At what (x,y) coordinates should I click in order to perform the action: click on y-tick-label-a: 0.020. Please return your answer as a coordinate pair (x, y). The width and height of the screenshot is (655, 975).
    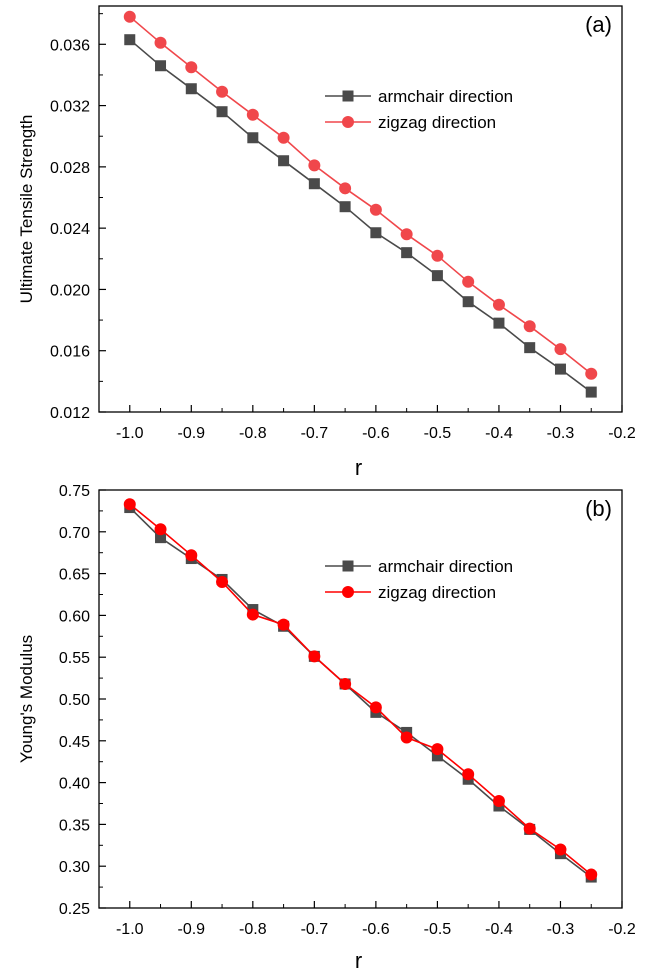
    Looking at the image, I should click on (70, 290).